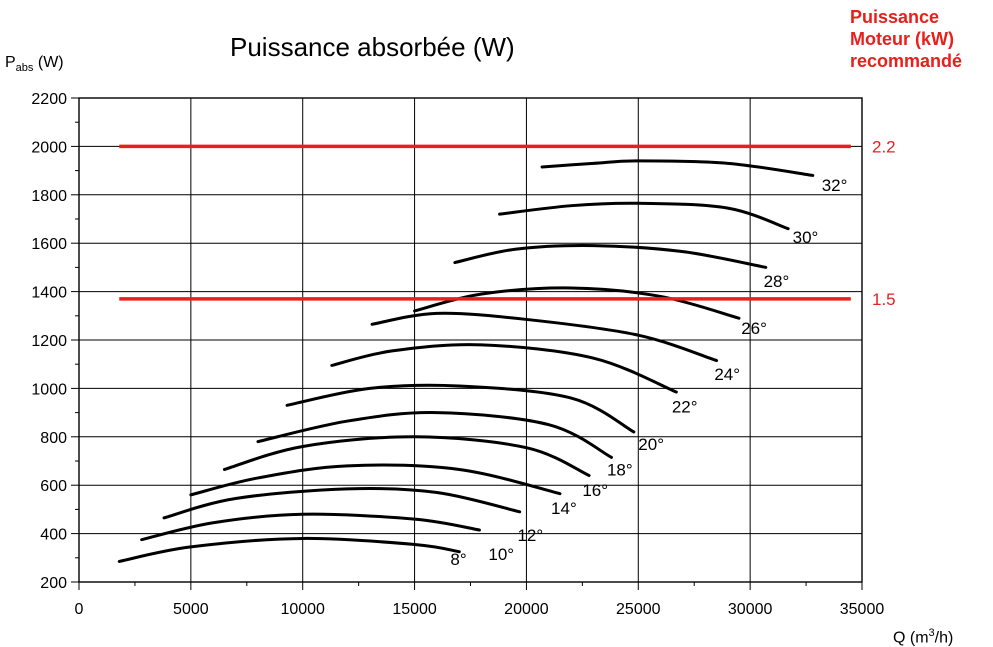 The height and width of the screenshot is (647, 993). Describe the element at coordinates (906, 61) in the screenshot. I see `motor-title-line-3: recommandé` at that location.